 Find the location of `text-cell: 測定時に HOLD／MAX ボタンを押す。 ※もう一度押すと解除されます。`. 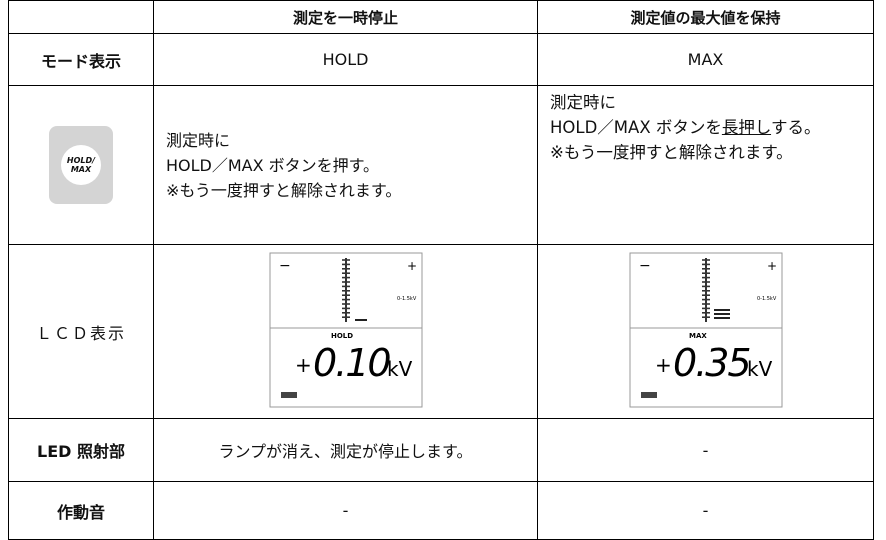

text-cell: 測定時に HOLD／MAX ボタンを押す。 ※もう一度押すと解除されます。 is located at coordinates (345, 165).